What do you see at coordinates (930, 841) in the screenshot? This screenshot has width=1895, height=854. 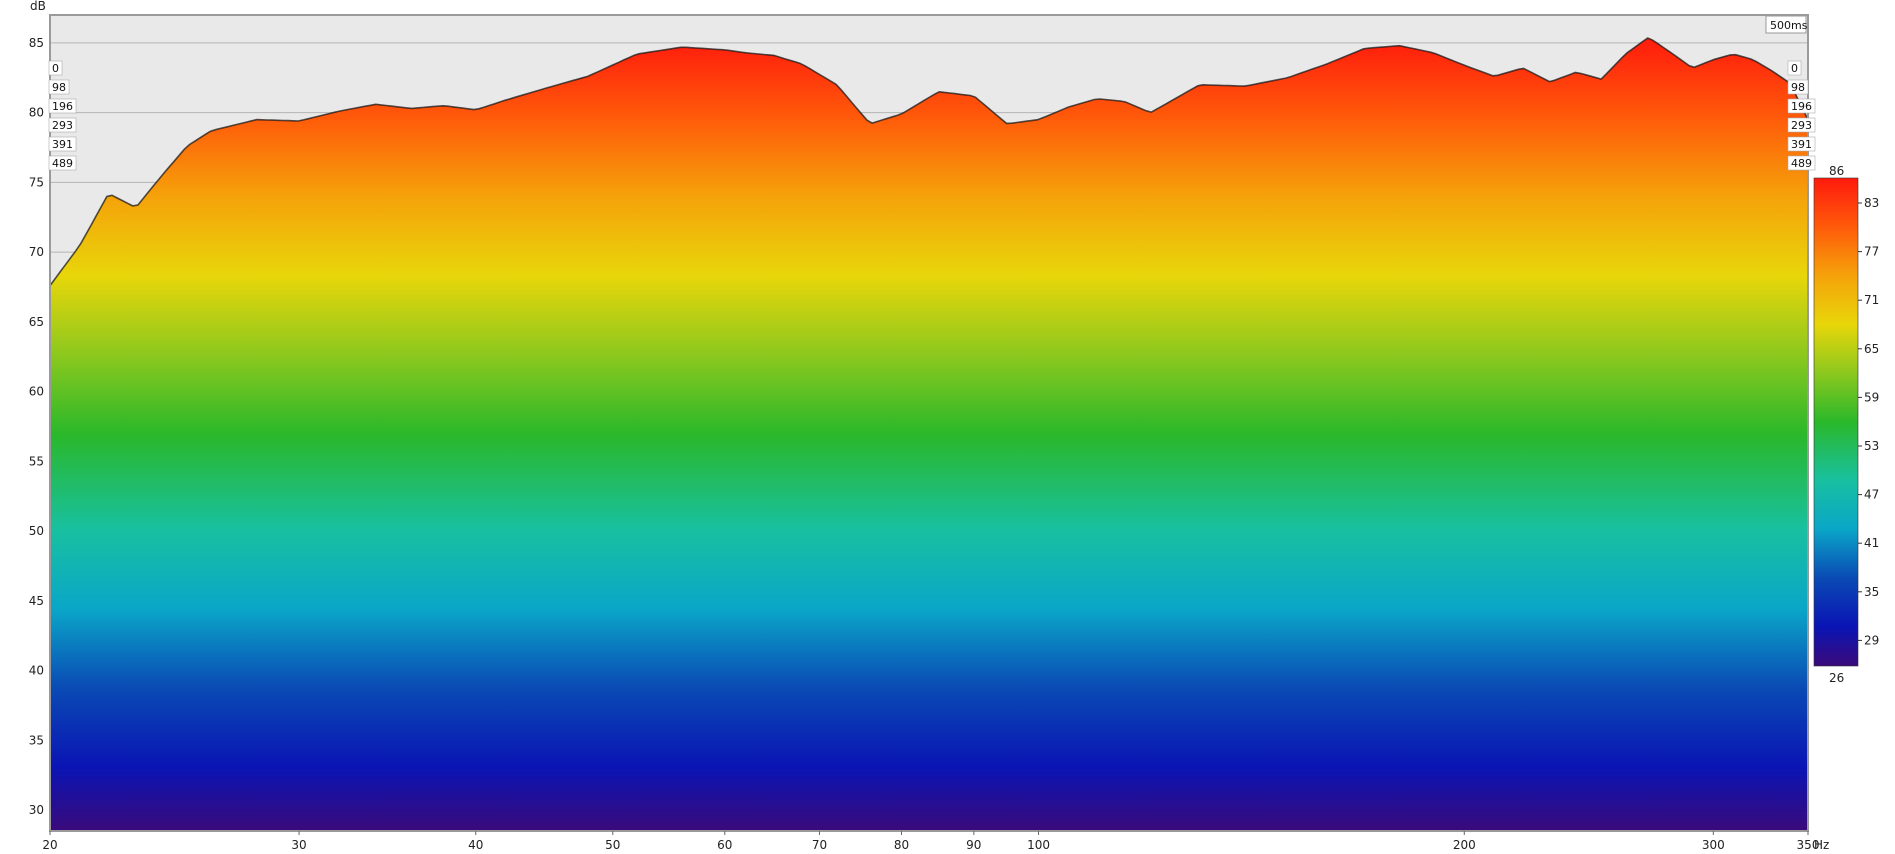 I see `x-axis-ticks: 20 30 40 50 60 70 80 90 100 200 300 350` at bounding box center [930, 841].